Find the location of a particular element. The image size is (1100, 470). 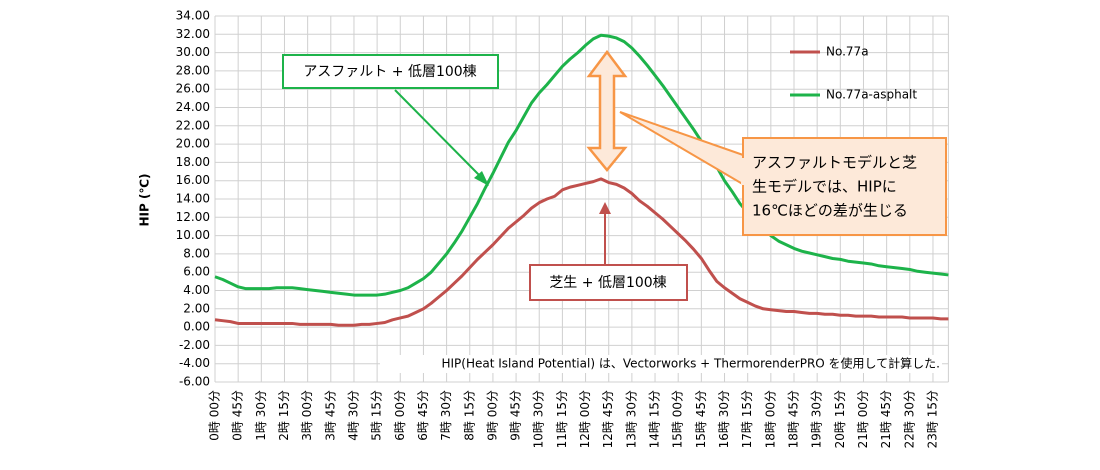

annotation: アスファルトモデルと芝 is located at coordinates (834, 163).